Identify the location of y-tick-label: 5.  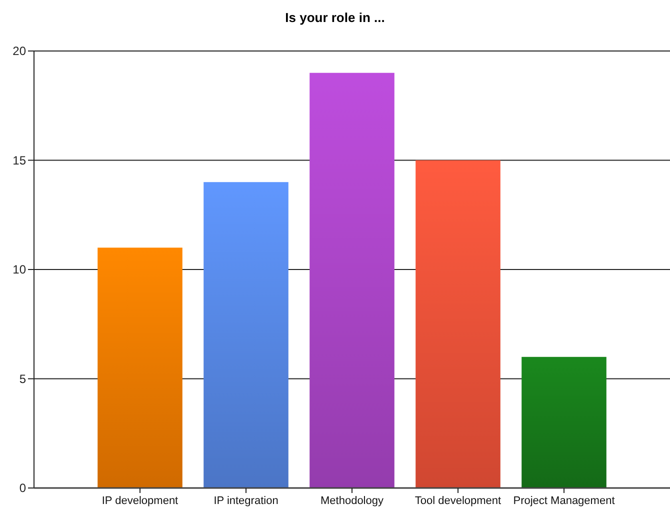
(22, 379).